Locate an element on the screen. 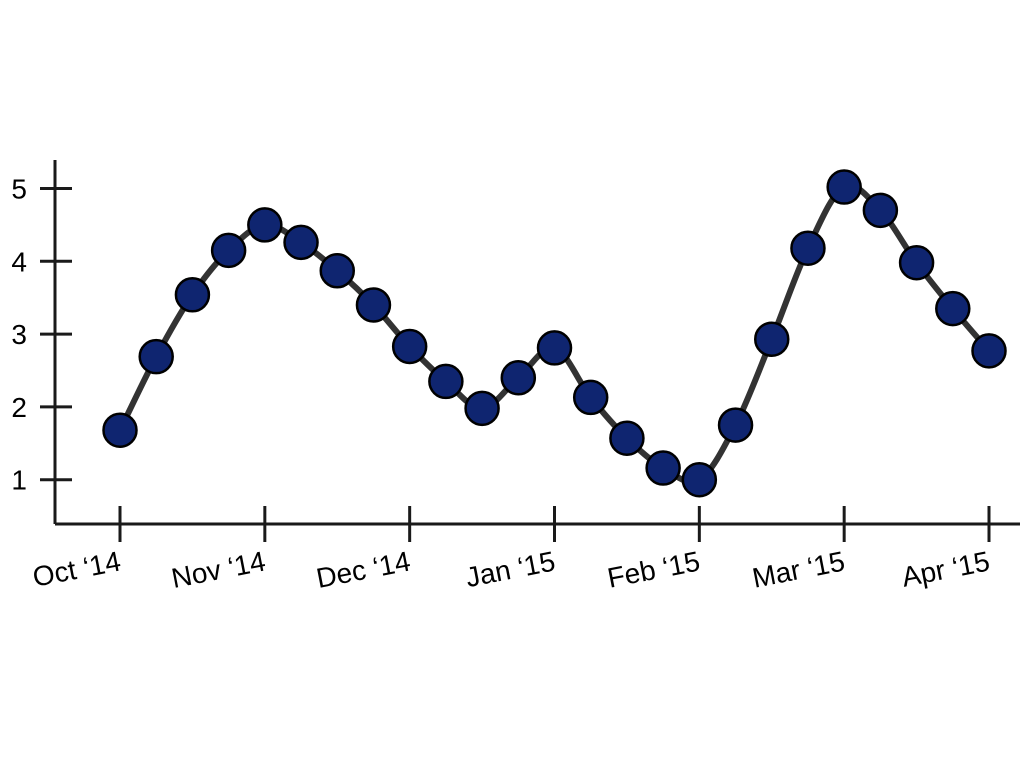 This screenshot has height=768, width=1024. x-tick-label: Feb ‘15 is located at coordinates (654, 569).